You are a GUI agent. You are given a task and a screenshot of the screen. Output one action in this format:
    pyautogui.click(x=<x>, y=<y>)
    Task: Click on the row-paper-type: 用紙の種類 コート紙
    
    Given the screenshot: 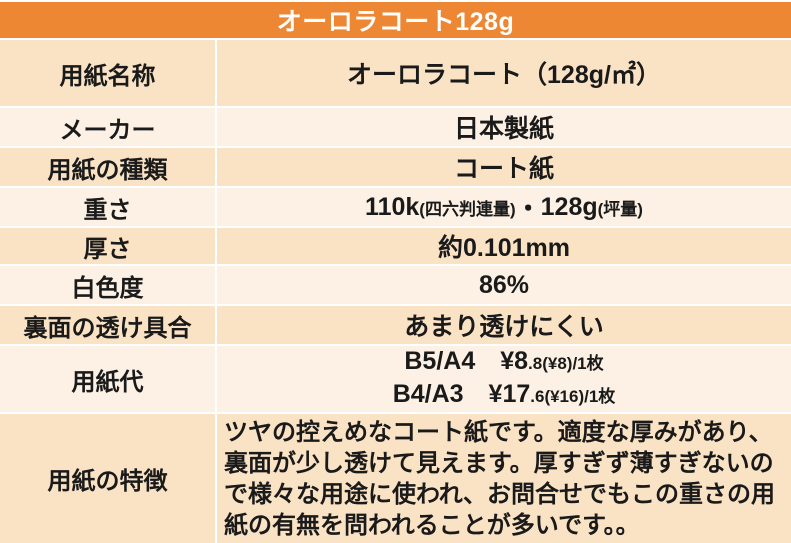 What is the action you would take?
    pyautogui.click(x=395, y=167)
    